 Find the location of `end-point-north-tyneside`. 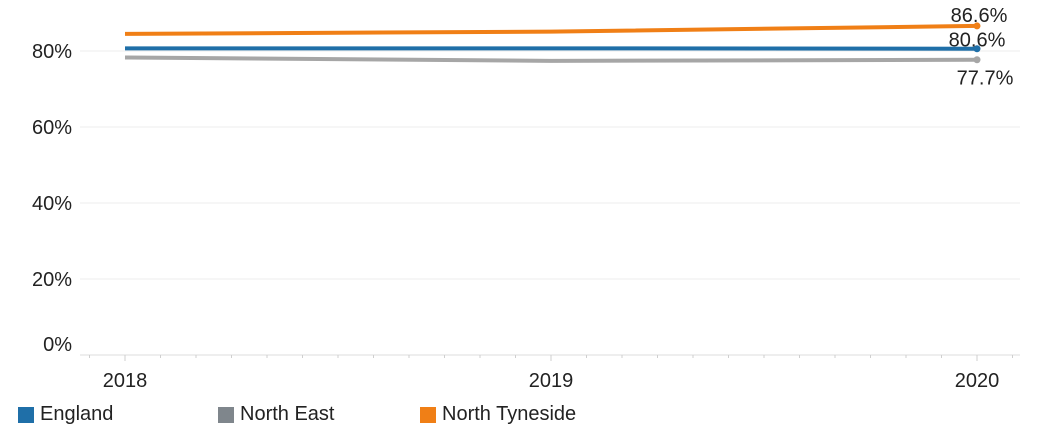

end-point-north-tyneside is located at coordinates (977, 26).